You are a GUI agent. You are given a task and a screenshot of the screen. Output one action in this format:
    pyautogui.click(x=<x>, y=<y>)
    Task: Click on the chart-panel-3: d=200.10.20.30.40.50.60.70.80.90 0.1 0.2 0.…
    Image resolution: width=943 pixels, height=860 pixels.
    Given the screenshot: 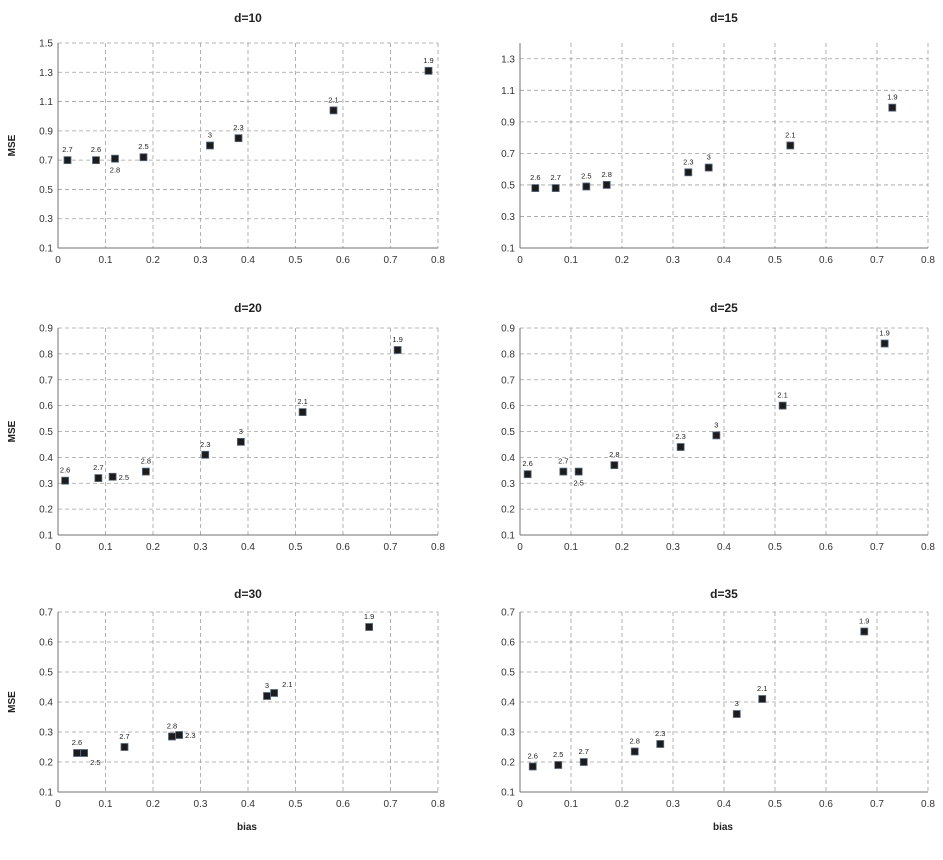 What is the action you would take?
    pyautogui.click(x=226, y=427)
    